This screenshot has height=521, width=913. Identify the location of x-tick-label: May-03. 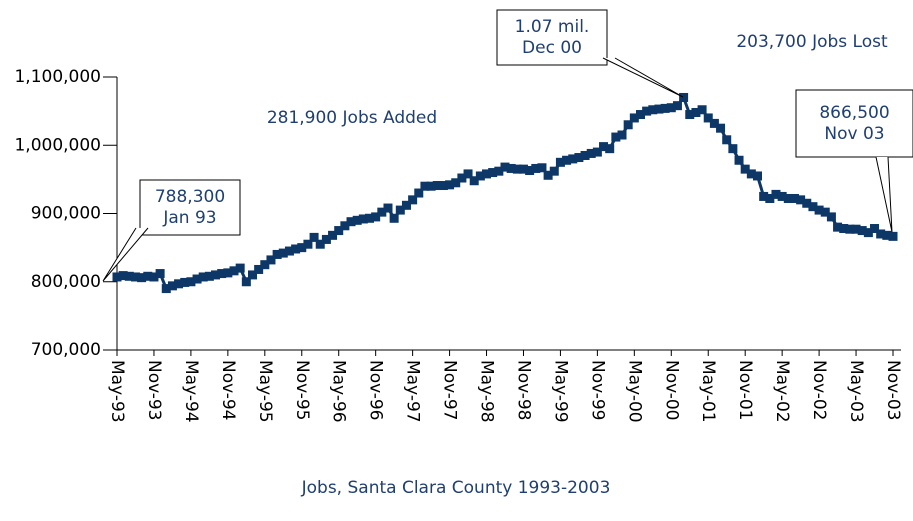
(856, 391).